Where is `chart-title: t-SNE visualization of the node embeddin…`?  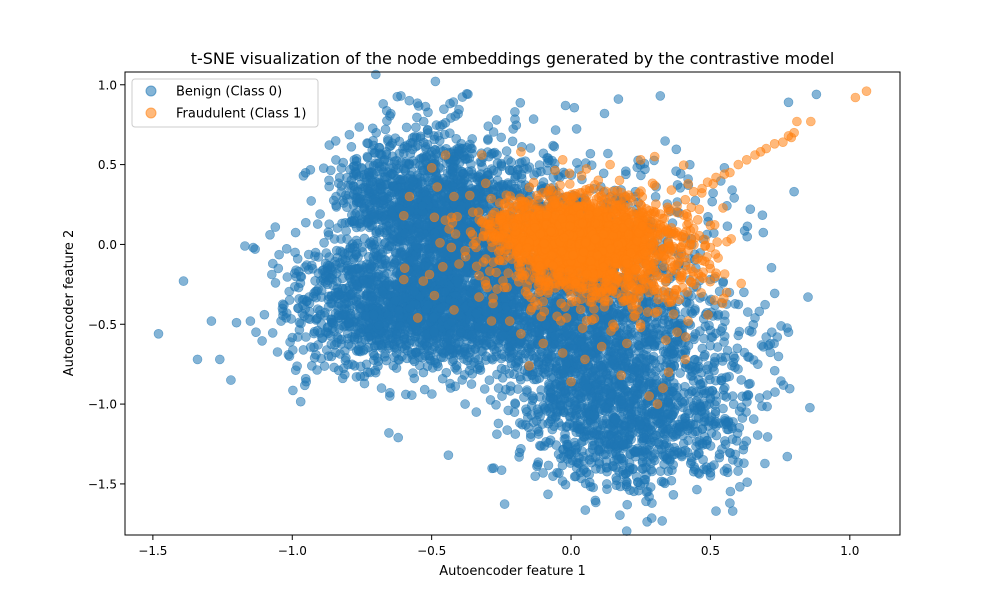
chart-title: t-SNE visualization of the node embeddin… is located at coordinates (513, 58).